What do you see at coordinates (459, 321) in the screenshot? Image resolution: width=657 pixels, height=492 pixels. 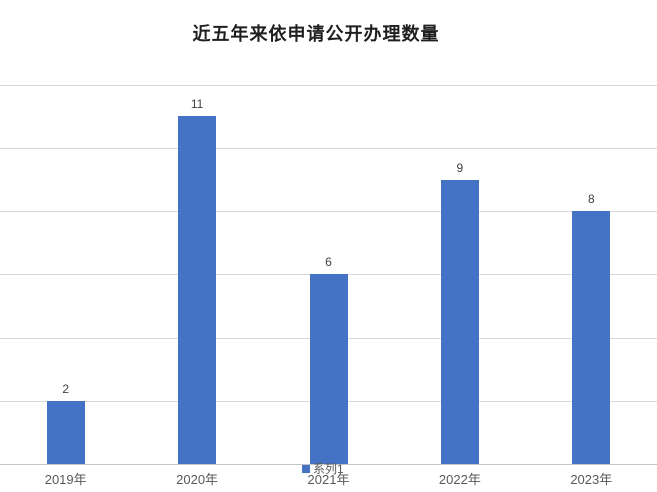 I see `bar-2022年` at bounding box center [459, 321].